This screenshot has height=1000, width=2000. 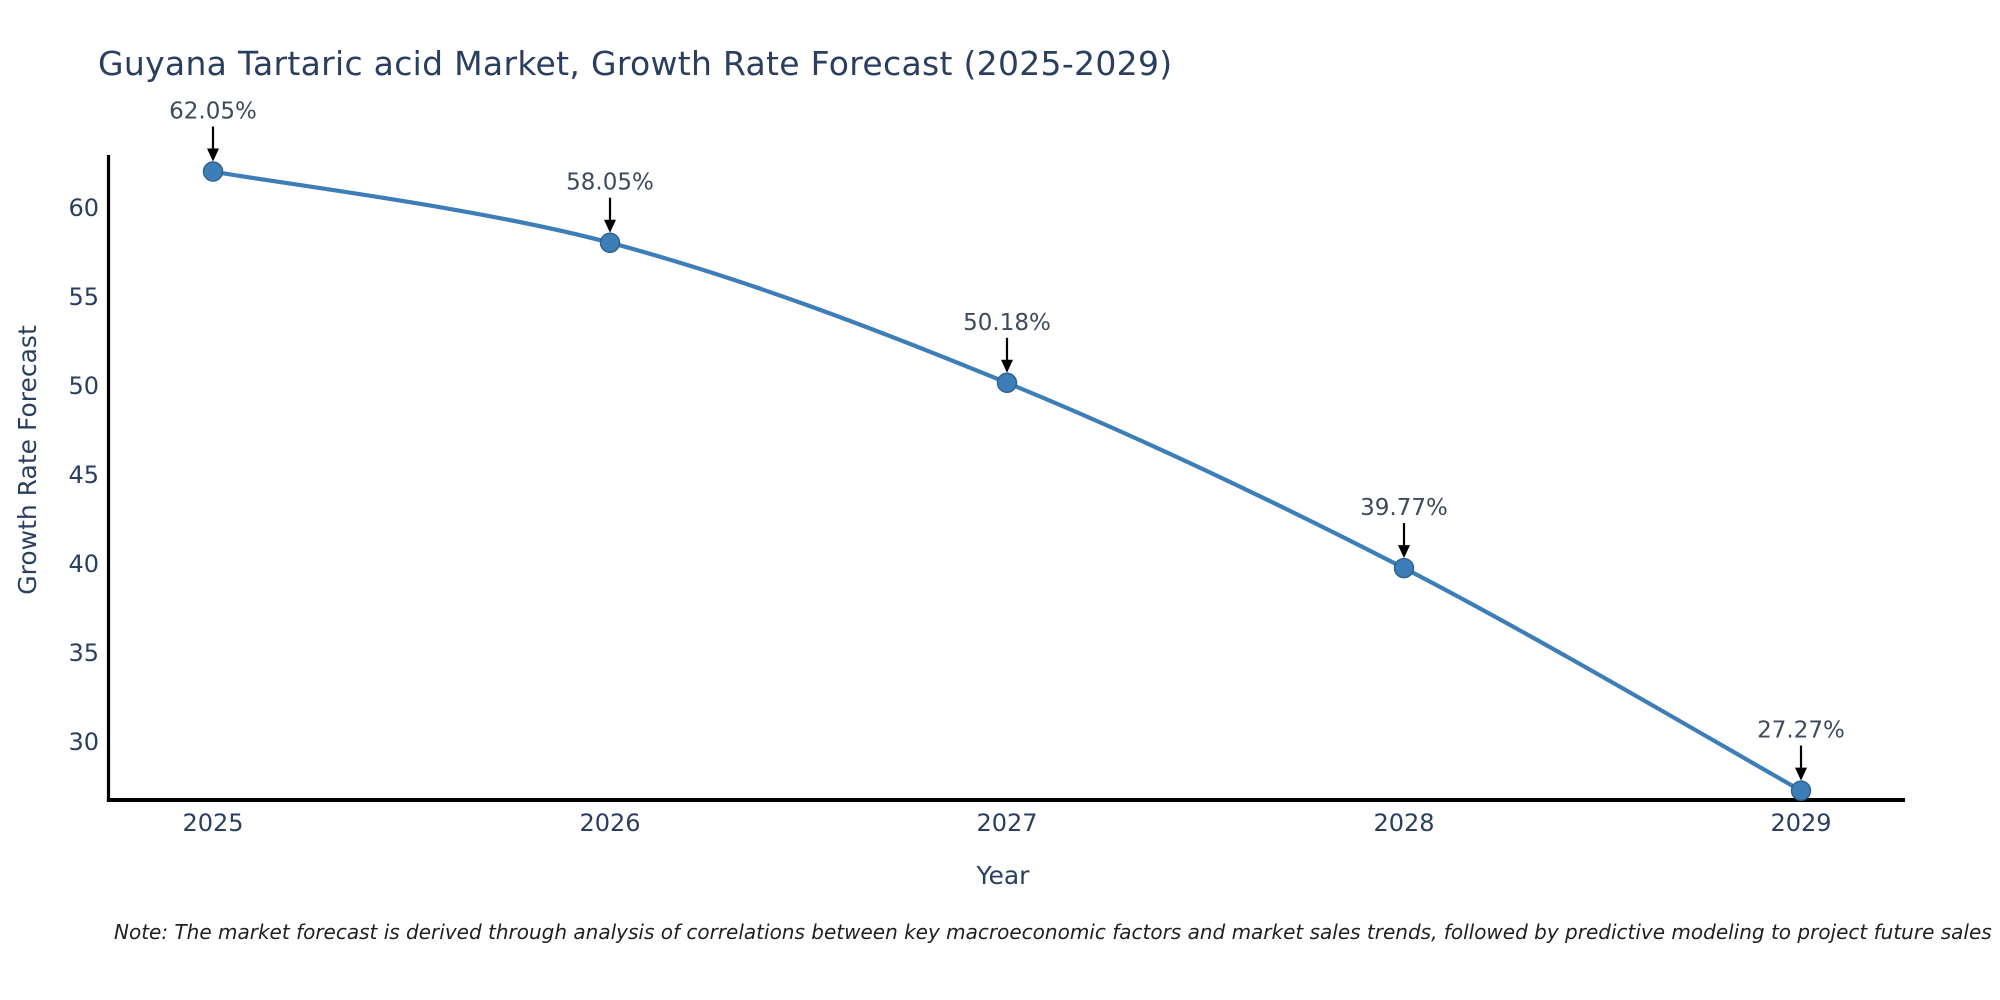 I want to click on y-tick-label: 35, so click(x=83, y=653).